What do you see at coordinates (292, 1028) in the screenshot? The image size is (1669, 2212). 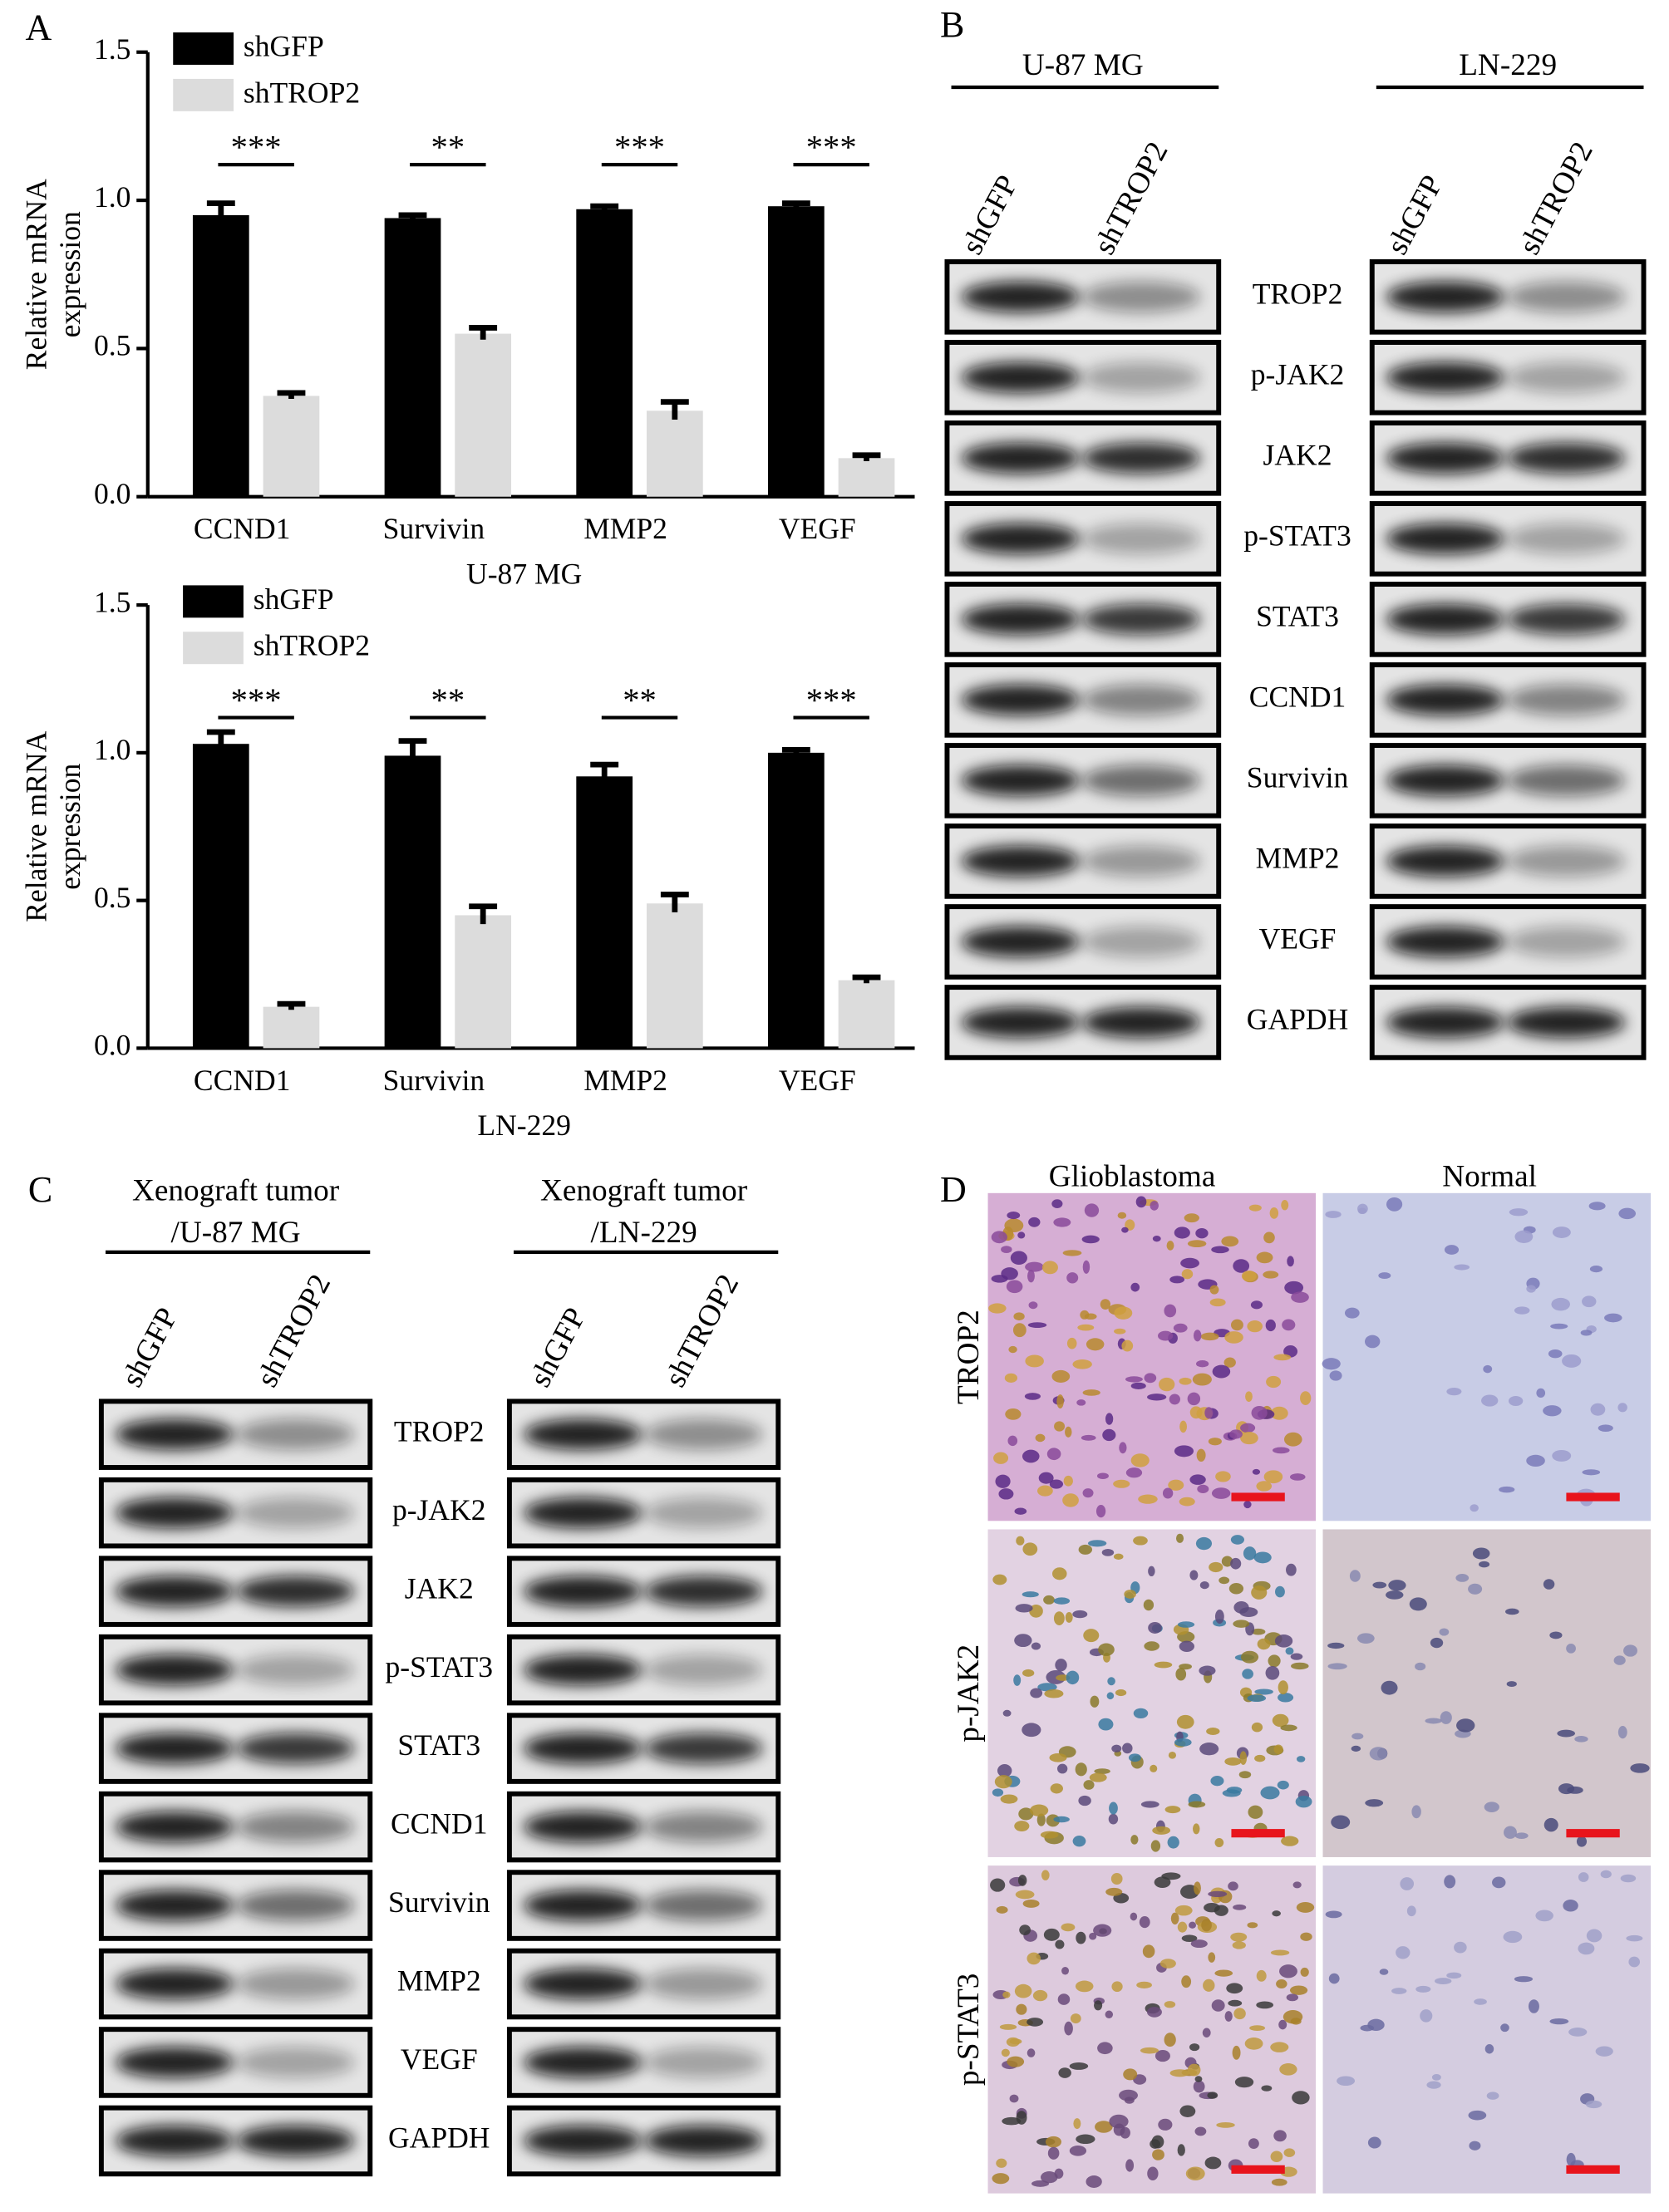 I see `bar` at bounding box center [292, 1028].